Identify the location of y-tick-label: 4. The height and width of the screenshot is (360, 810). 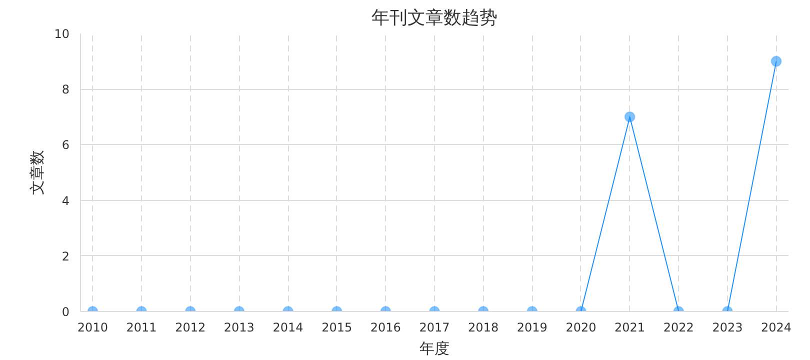
(66, 201).